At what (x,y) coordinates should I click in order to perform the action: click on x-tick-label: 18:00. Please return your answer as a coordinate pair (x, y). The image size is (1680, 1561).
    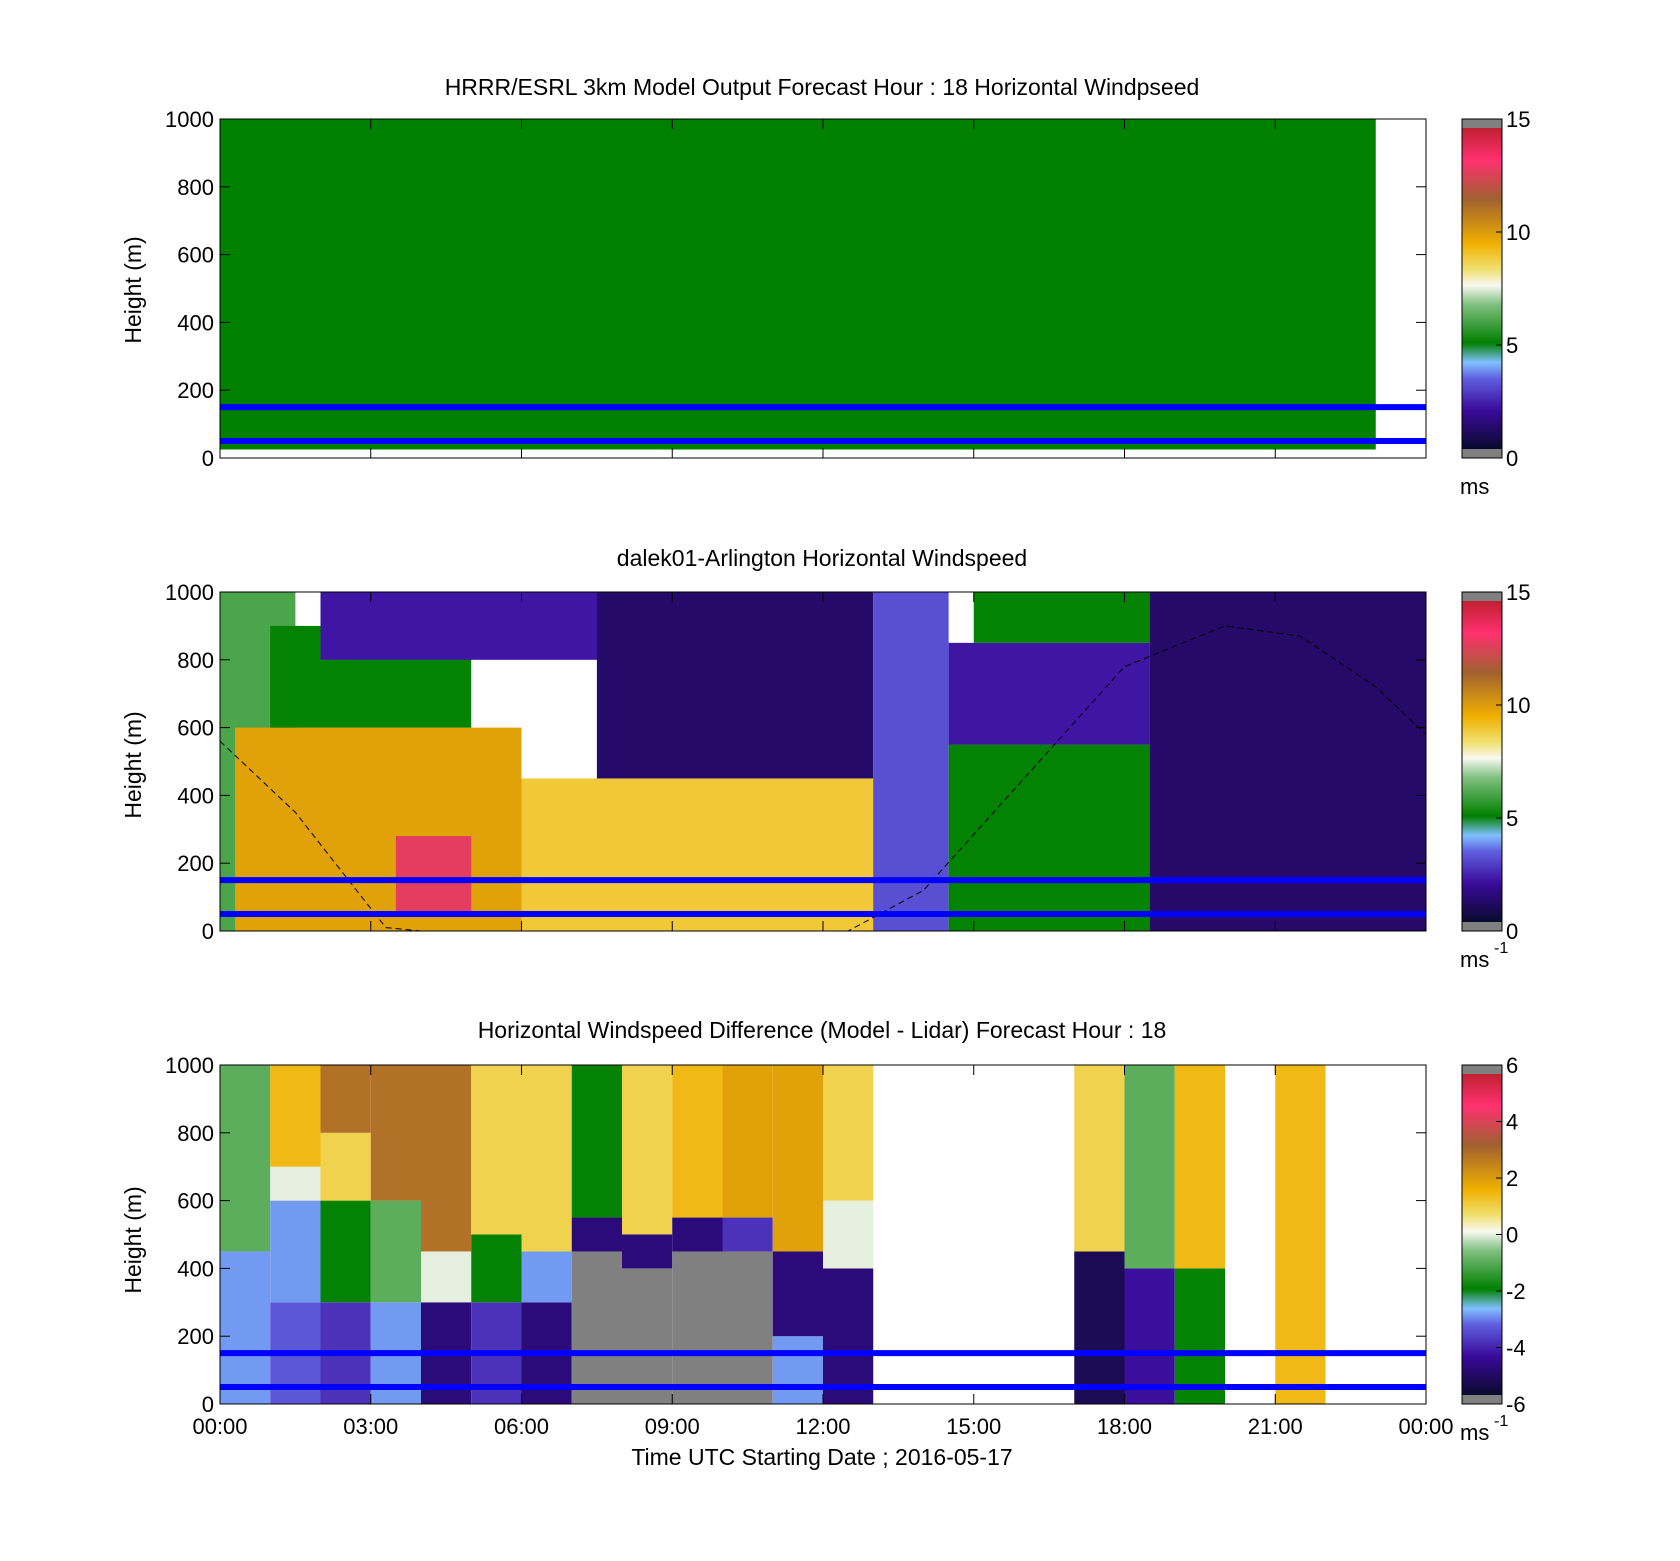
    Looking at the image, I should click on (1124, 1426).